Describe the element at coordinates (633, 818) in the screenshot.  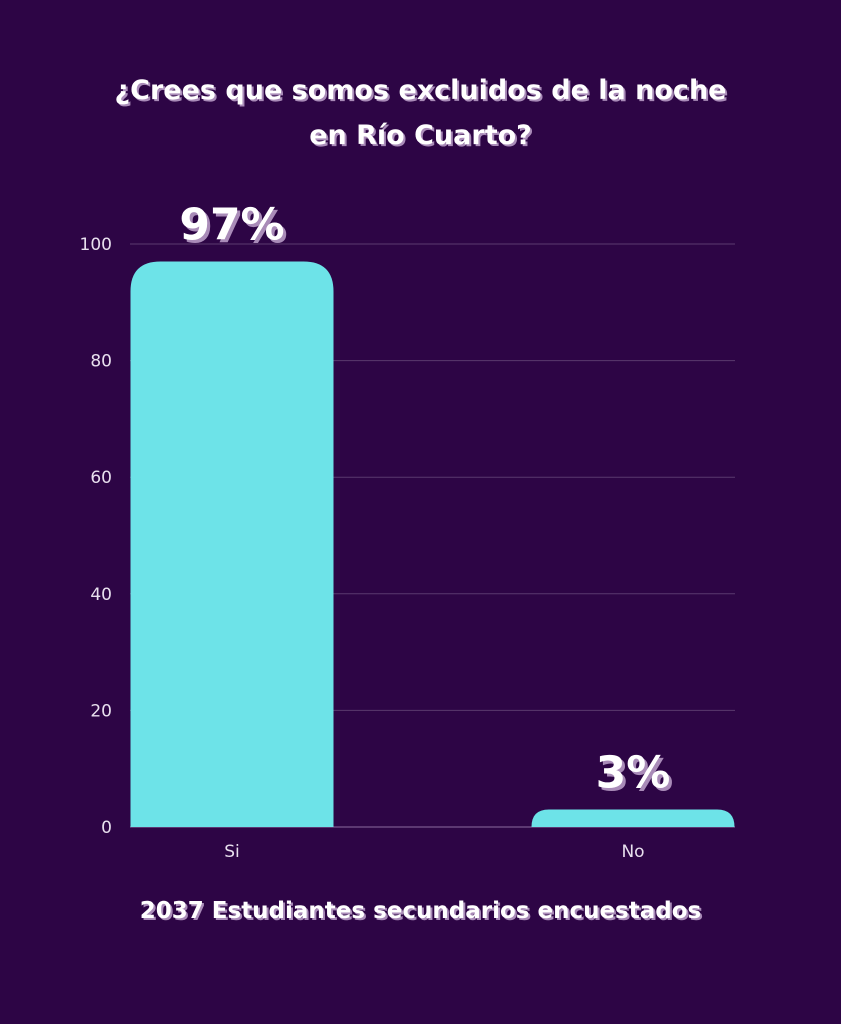
I see `bar-no` at that location.